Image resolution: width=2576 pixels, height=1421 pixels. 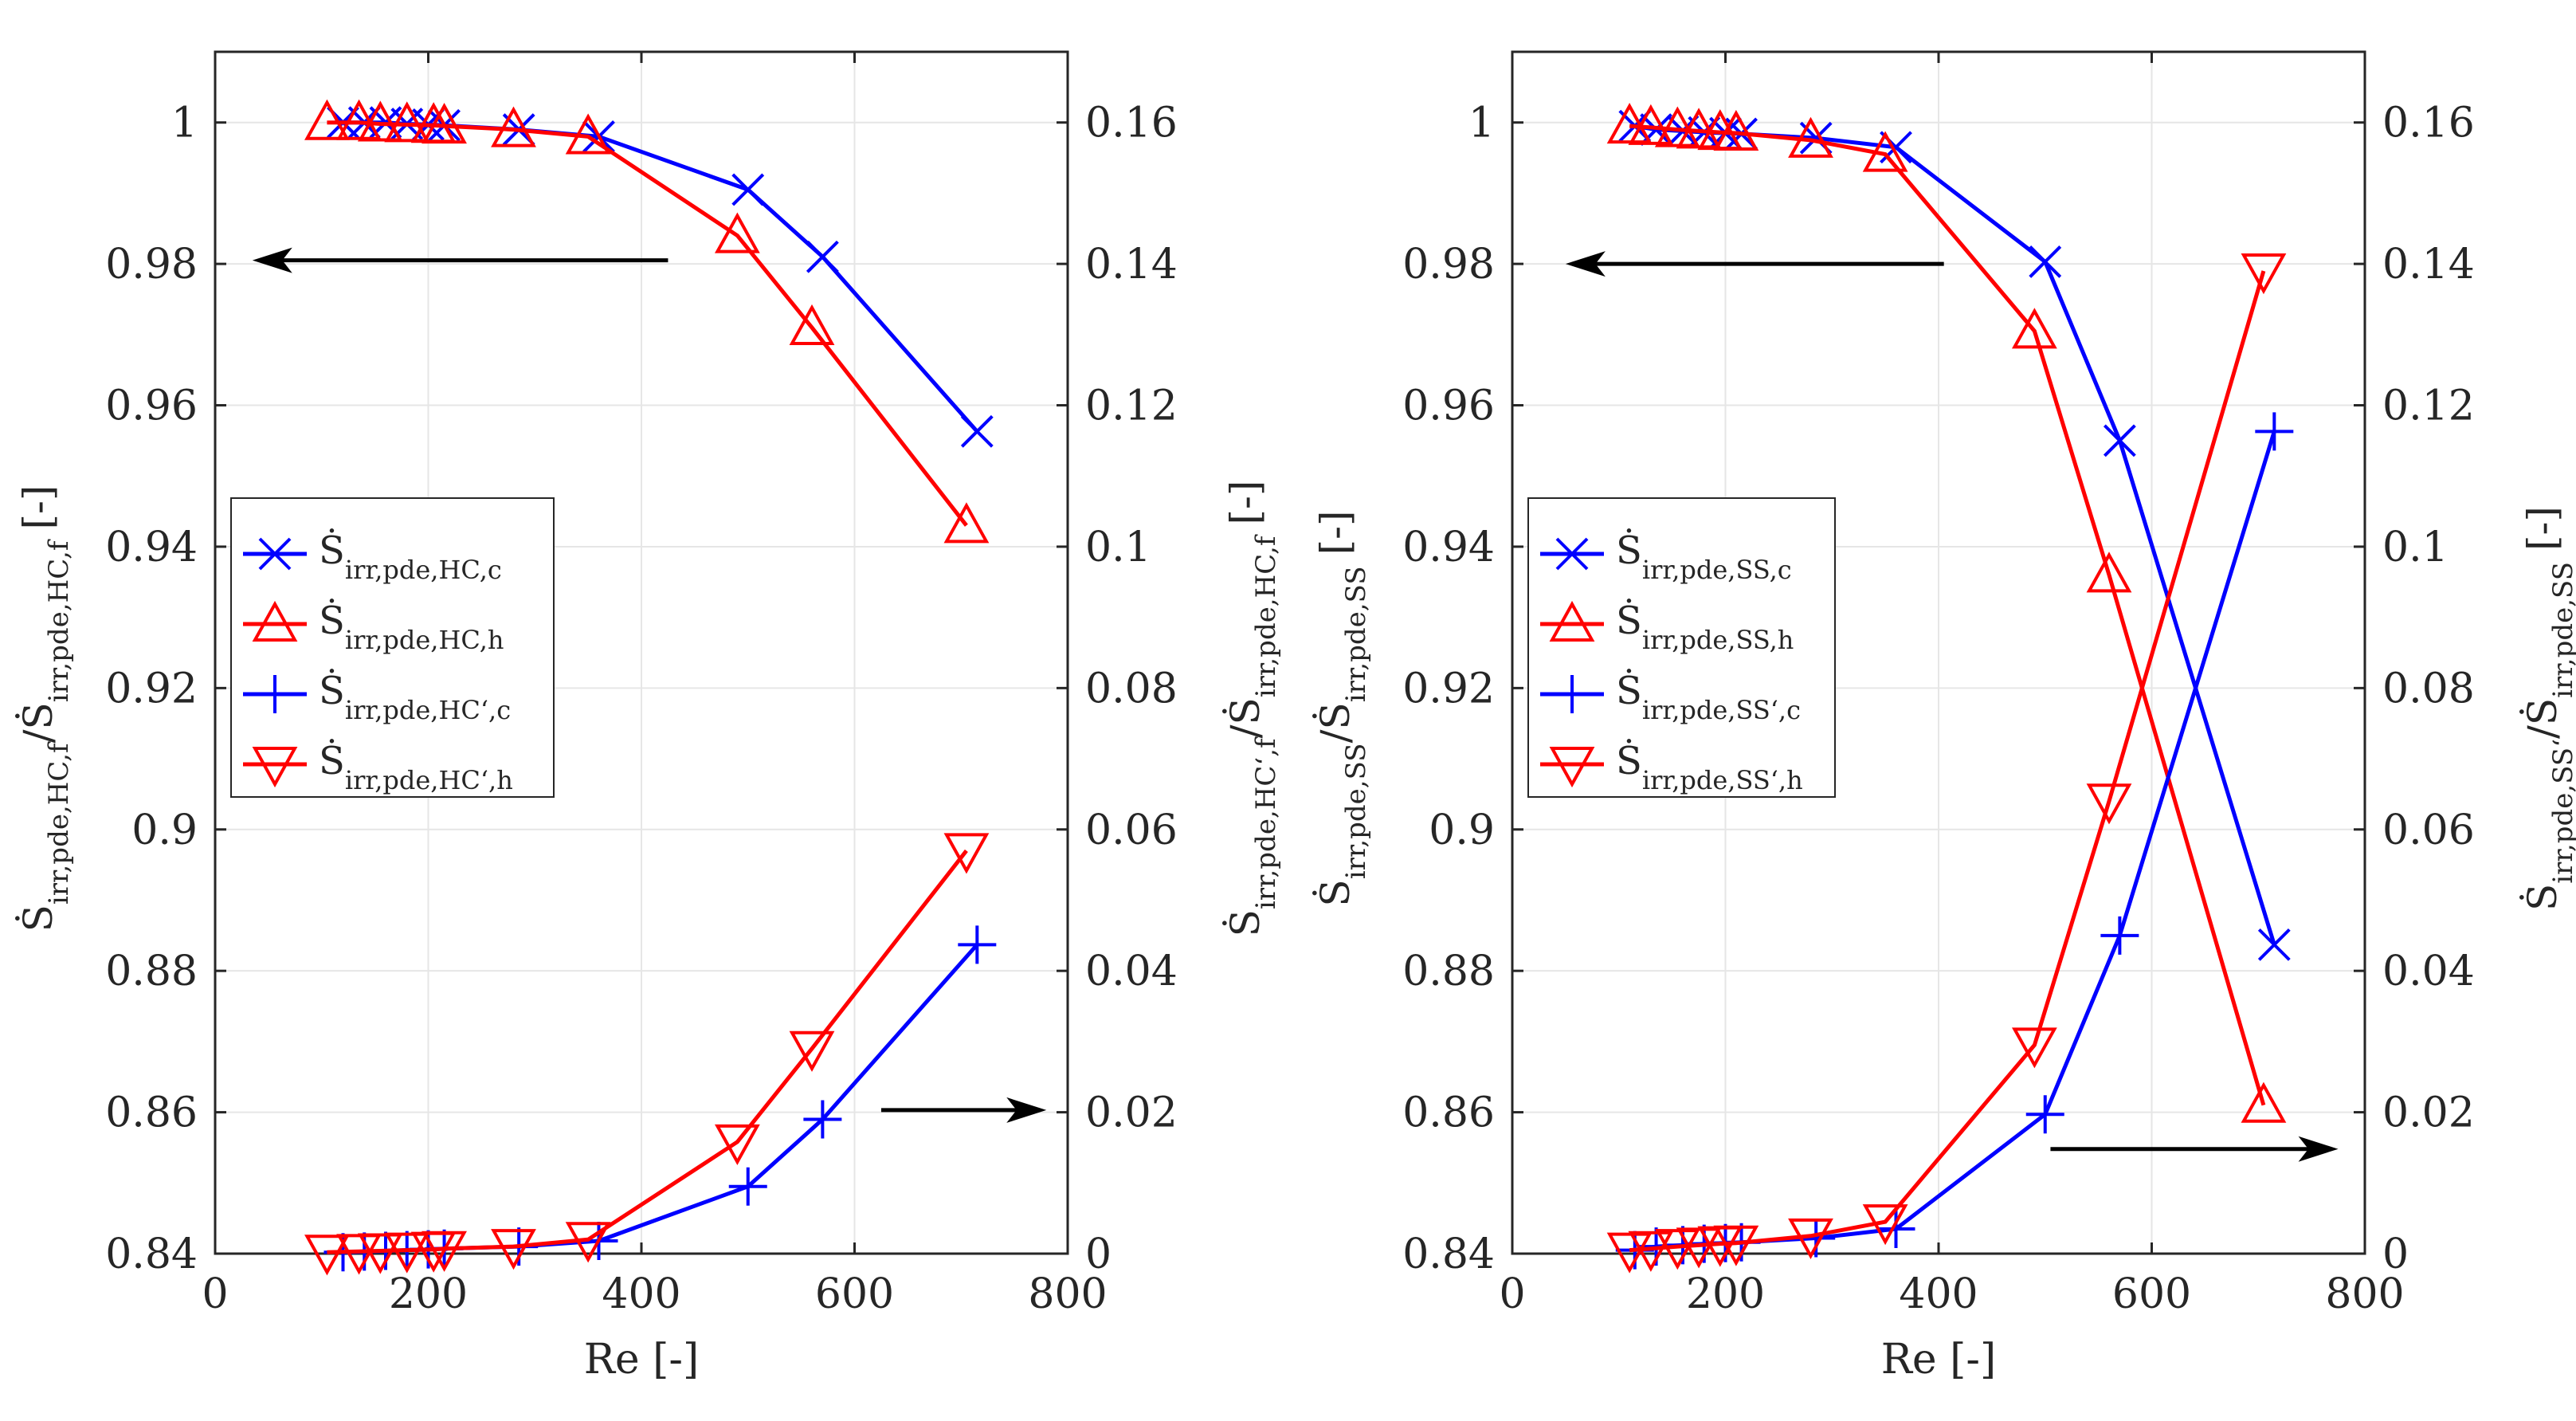 What do you see at coordinates (2561, 630) in the screenshot?
I see `y-right-axis-label-sub2: irr,pde,SS` at bounding box center [2561, 630].